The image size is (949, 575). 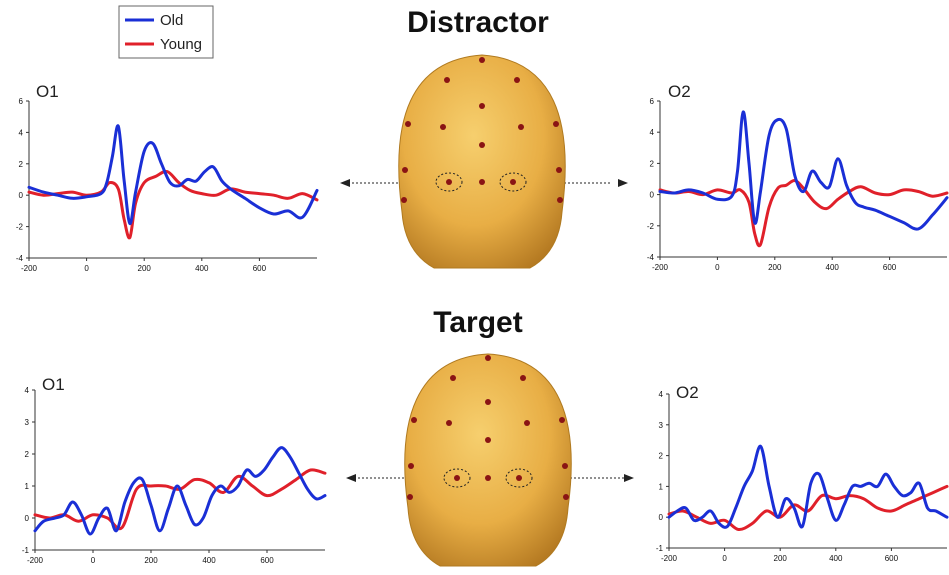 I want to click on chart-distractor-o1: O1 -4 -2 0 2 4 6 -200 0 200 400 600, so click(x=167, y=177).